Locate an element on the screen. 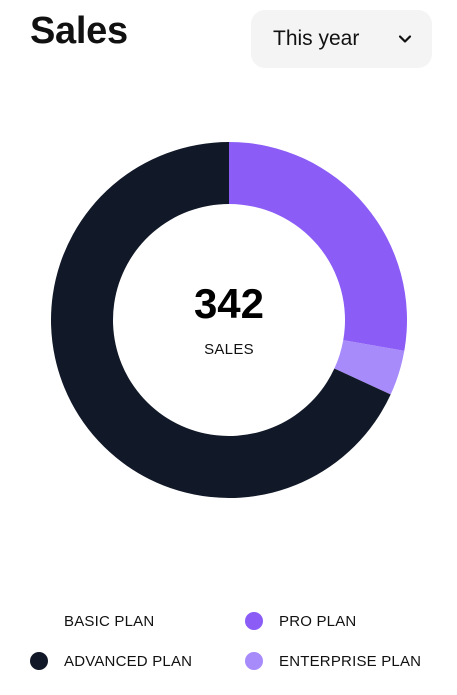 The width and height of the screenshot is (457, 695). legend-item-pro-plan: PRO PLAN is located at coordinates (300, 621).